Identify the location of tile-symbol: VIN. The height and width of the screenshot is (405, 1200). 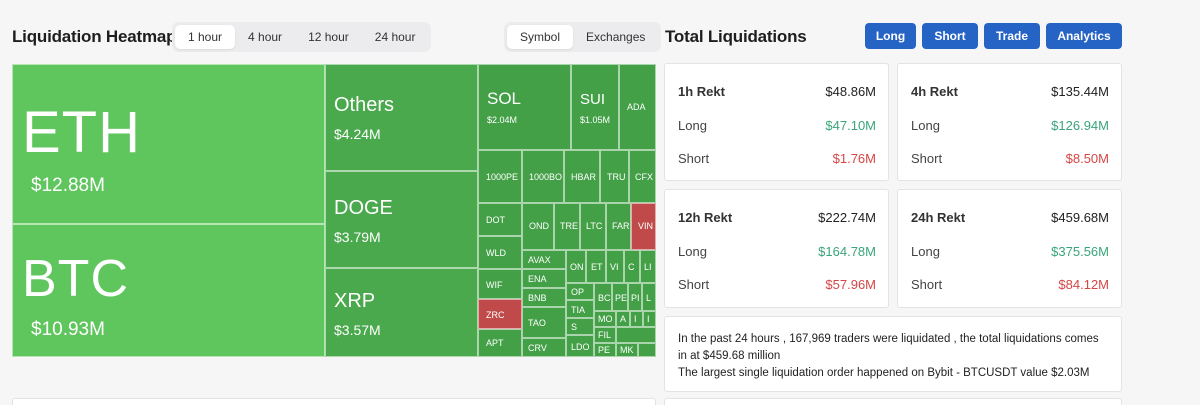
(646, 226).